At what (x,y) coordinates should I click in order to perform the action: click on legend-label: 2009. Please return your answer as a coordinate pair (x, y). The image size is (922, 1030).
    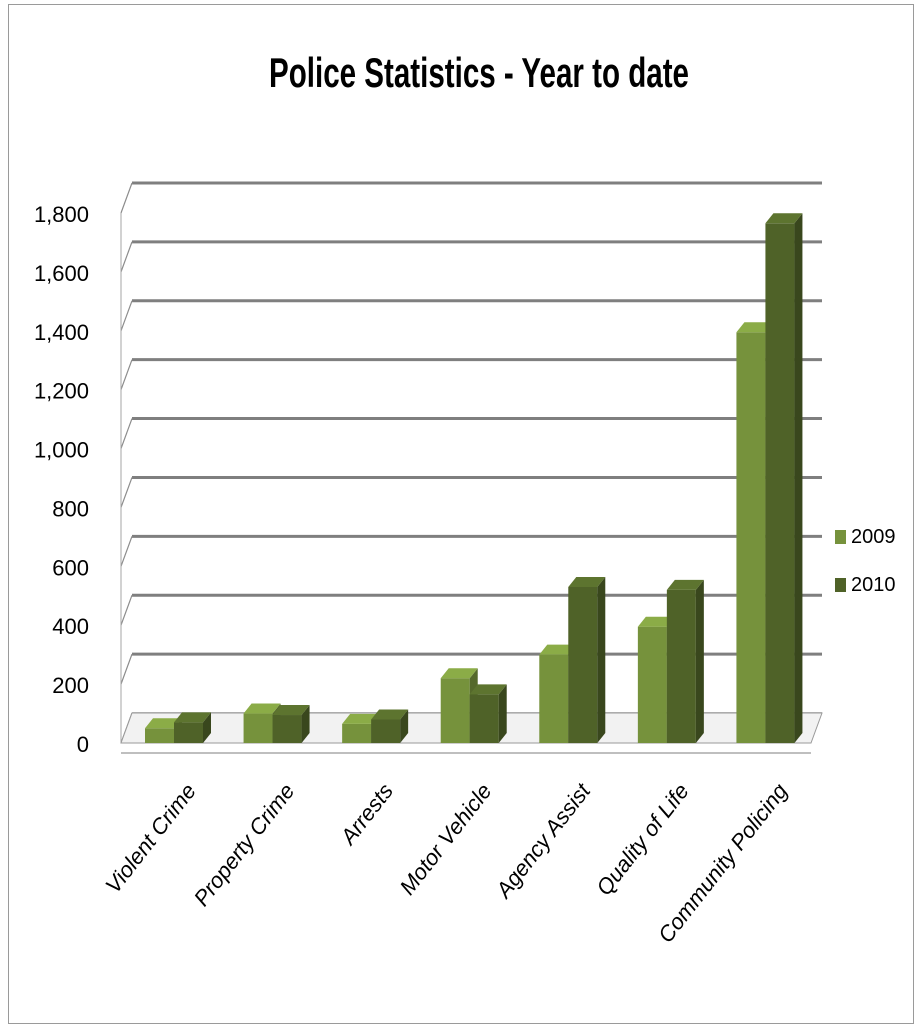
    Looking at the image, I should click on (873, 537).